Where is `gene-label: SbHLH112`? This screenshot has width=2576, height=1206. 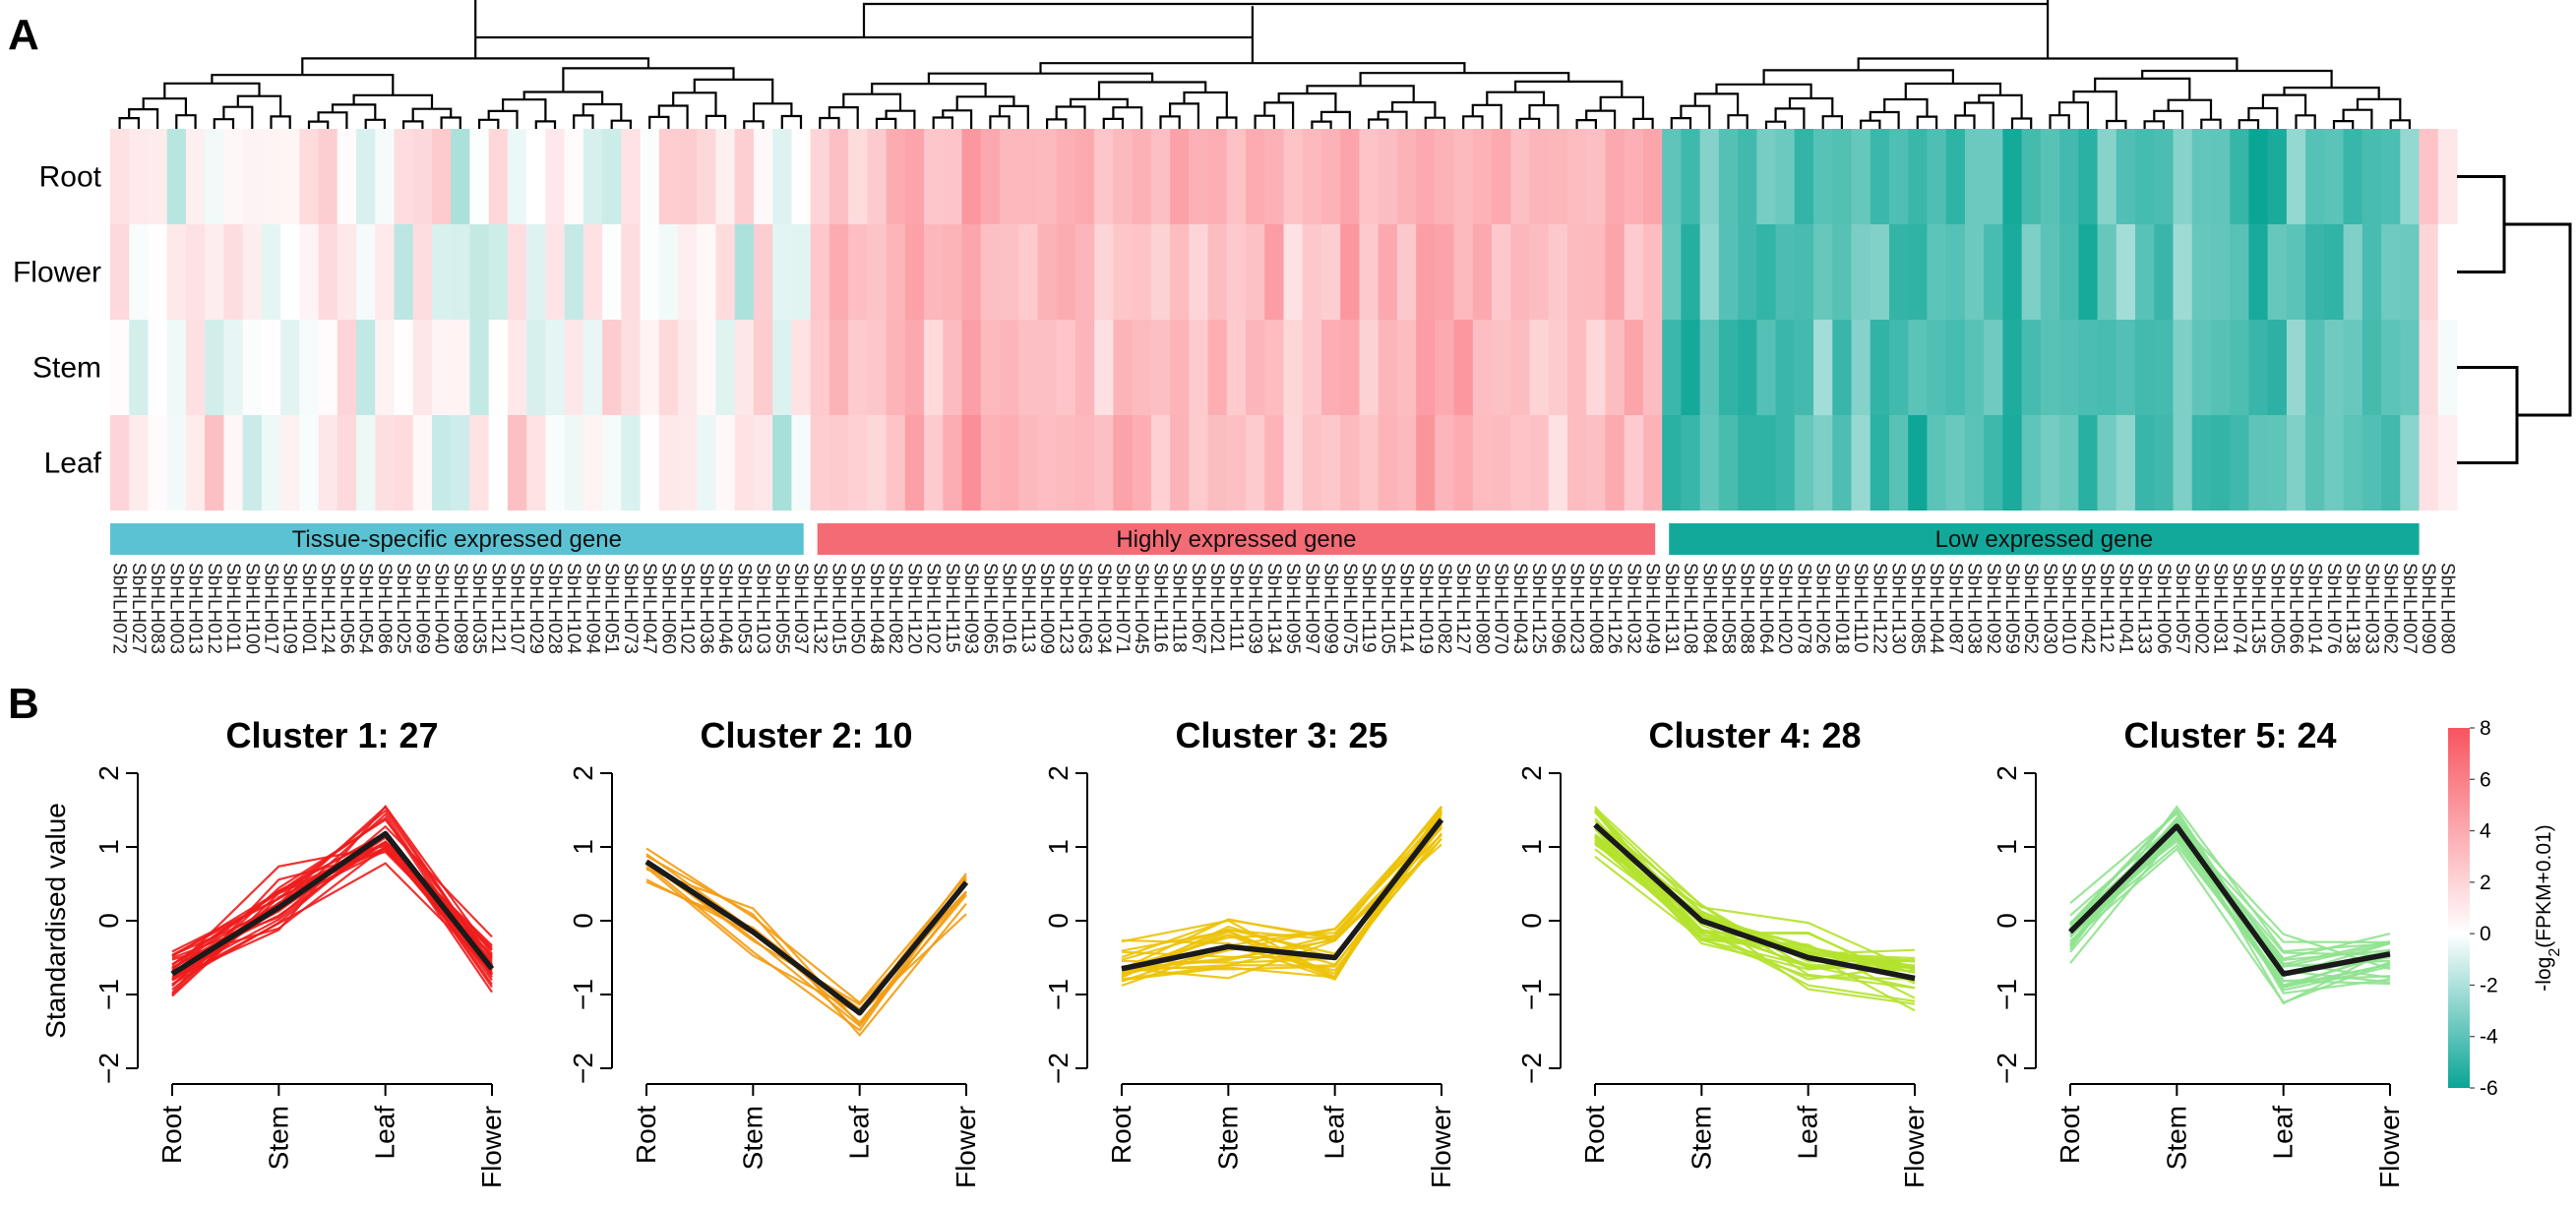
gene-label: SbHLH112 is located at coordinates (2106, 608).